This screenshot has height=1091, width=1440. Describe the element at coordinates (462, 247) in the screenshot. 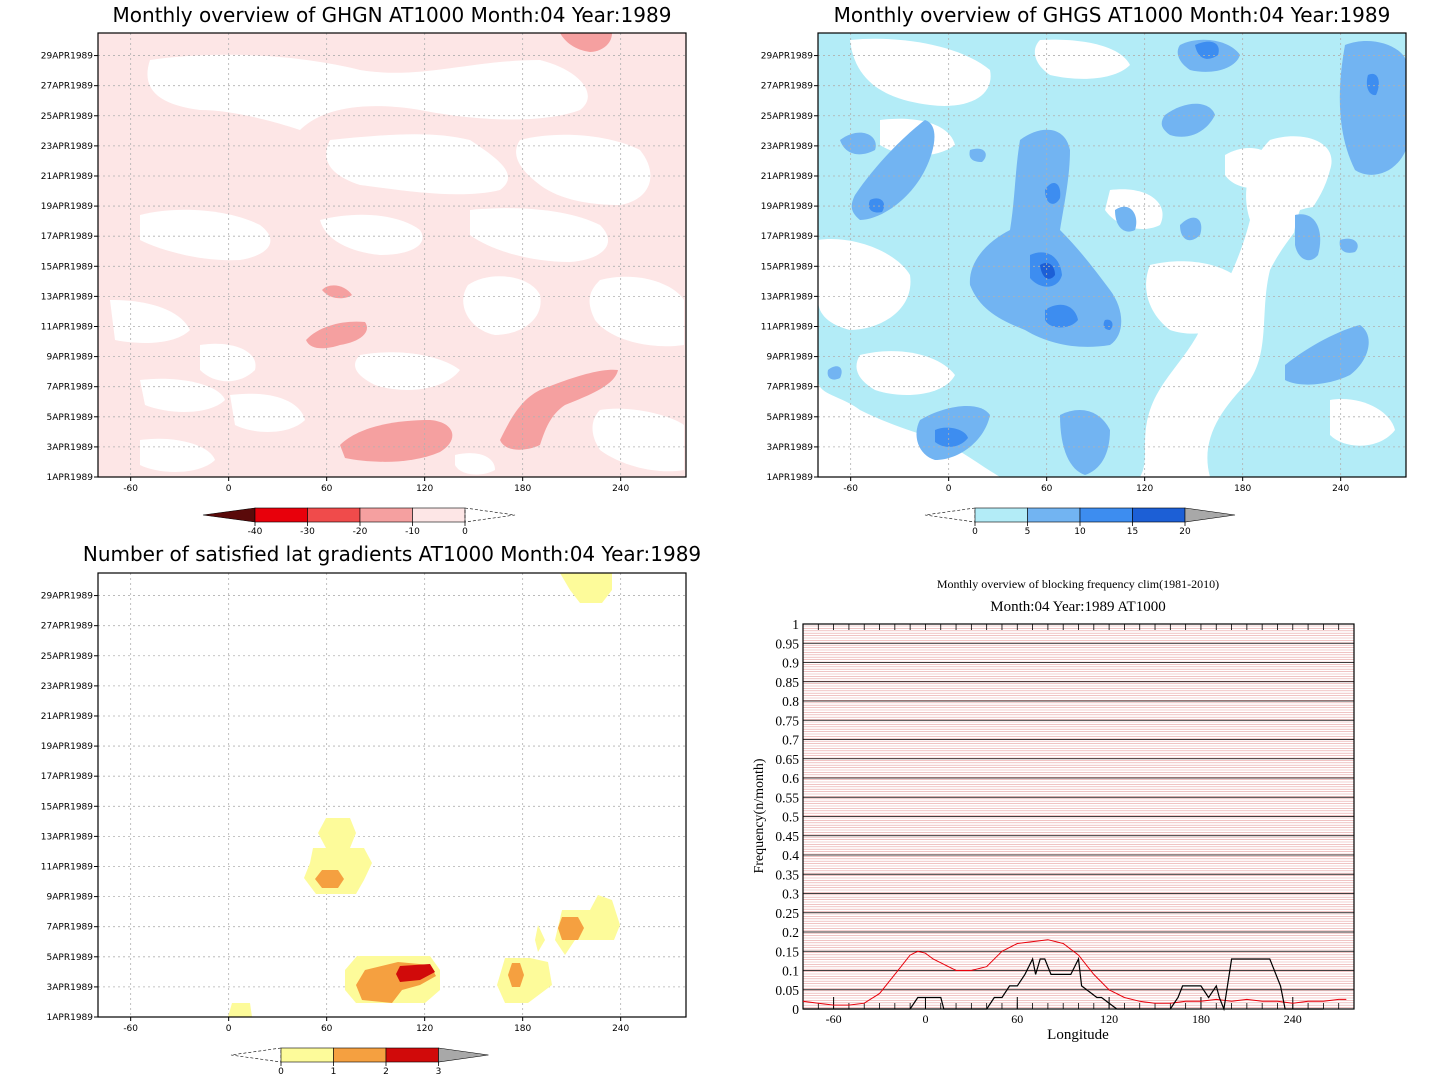

I see `ghgn-minus20-regions` at that location.